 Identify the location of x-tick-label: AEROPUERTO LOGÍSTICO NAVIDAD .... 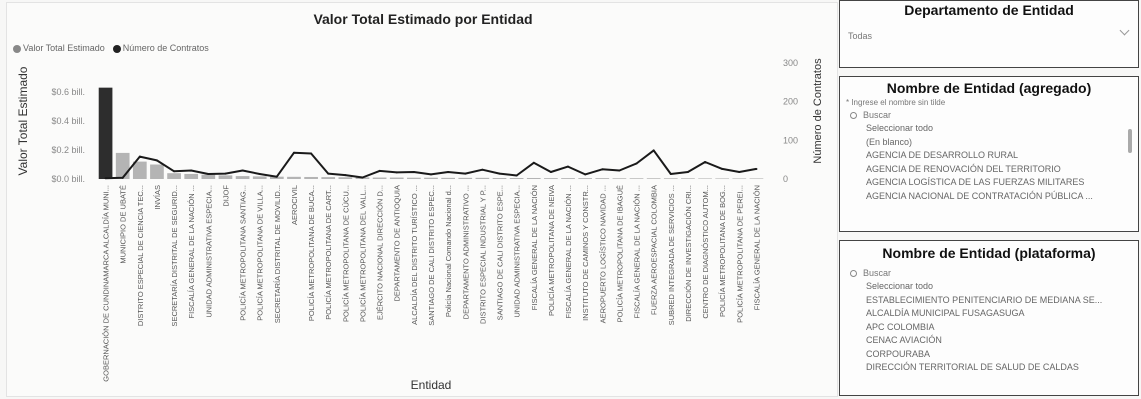
(602, 254).